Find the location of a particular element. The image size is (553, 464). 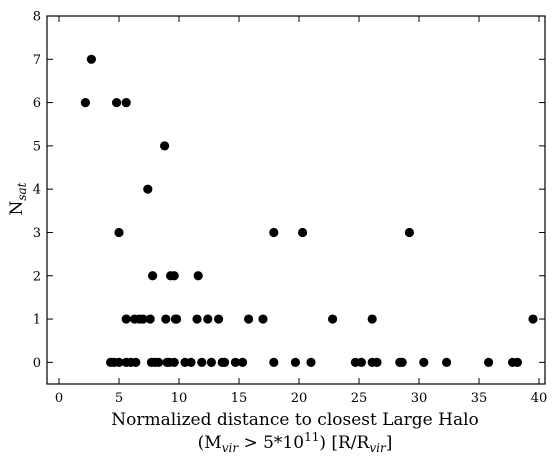

x-tick-label: 0 is located at coordinates (59, 398).